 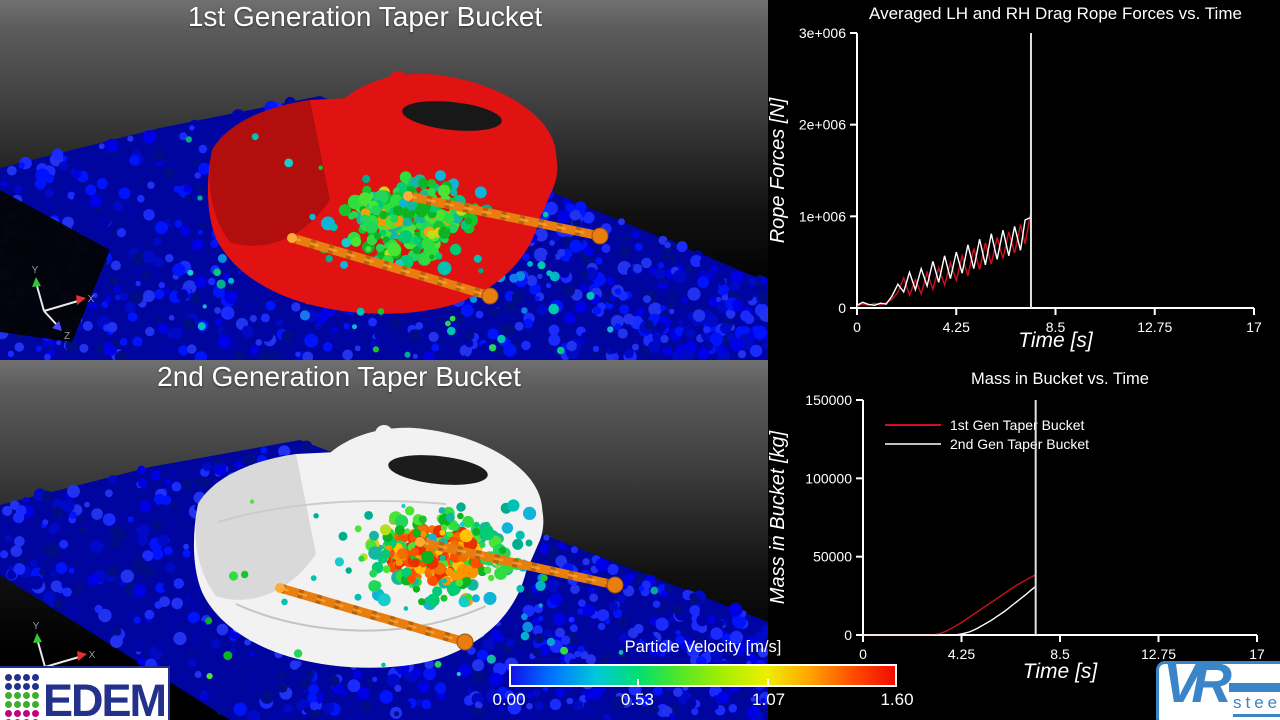 I want to click on colorbar-title: Particle Velocity [m/s], so click(x=703, y=647).